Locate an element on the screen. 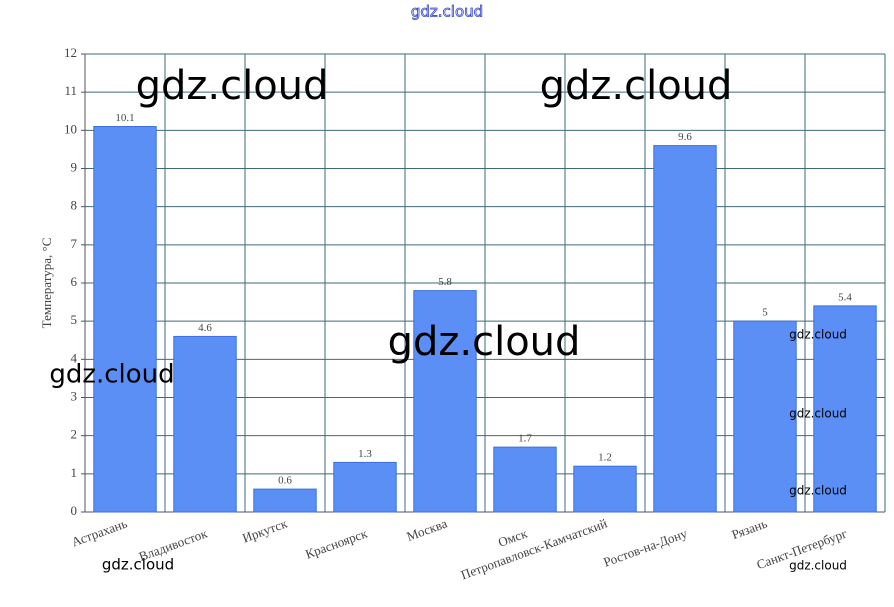 The width and height of the screenshot is (894, 607). y-tick-label: 9 is located at coordinates (74, 166).